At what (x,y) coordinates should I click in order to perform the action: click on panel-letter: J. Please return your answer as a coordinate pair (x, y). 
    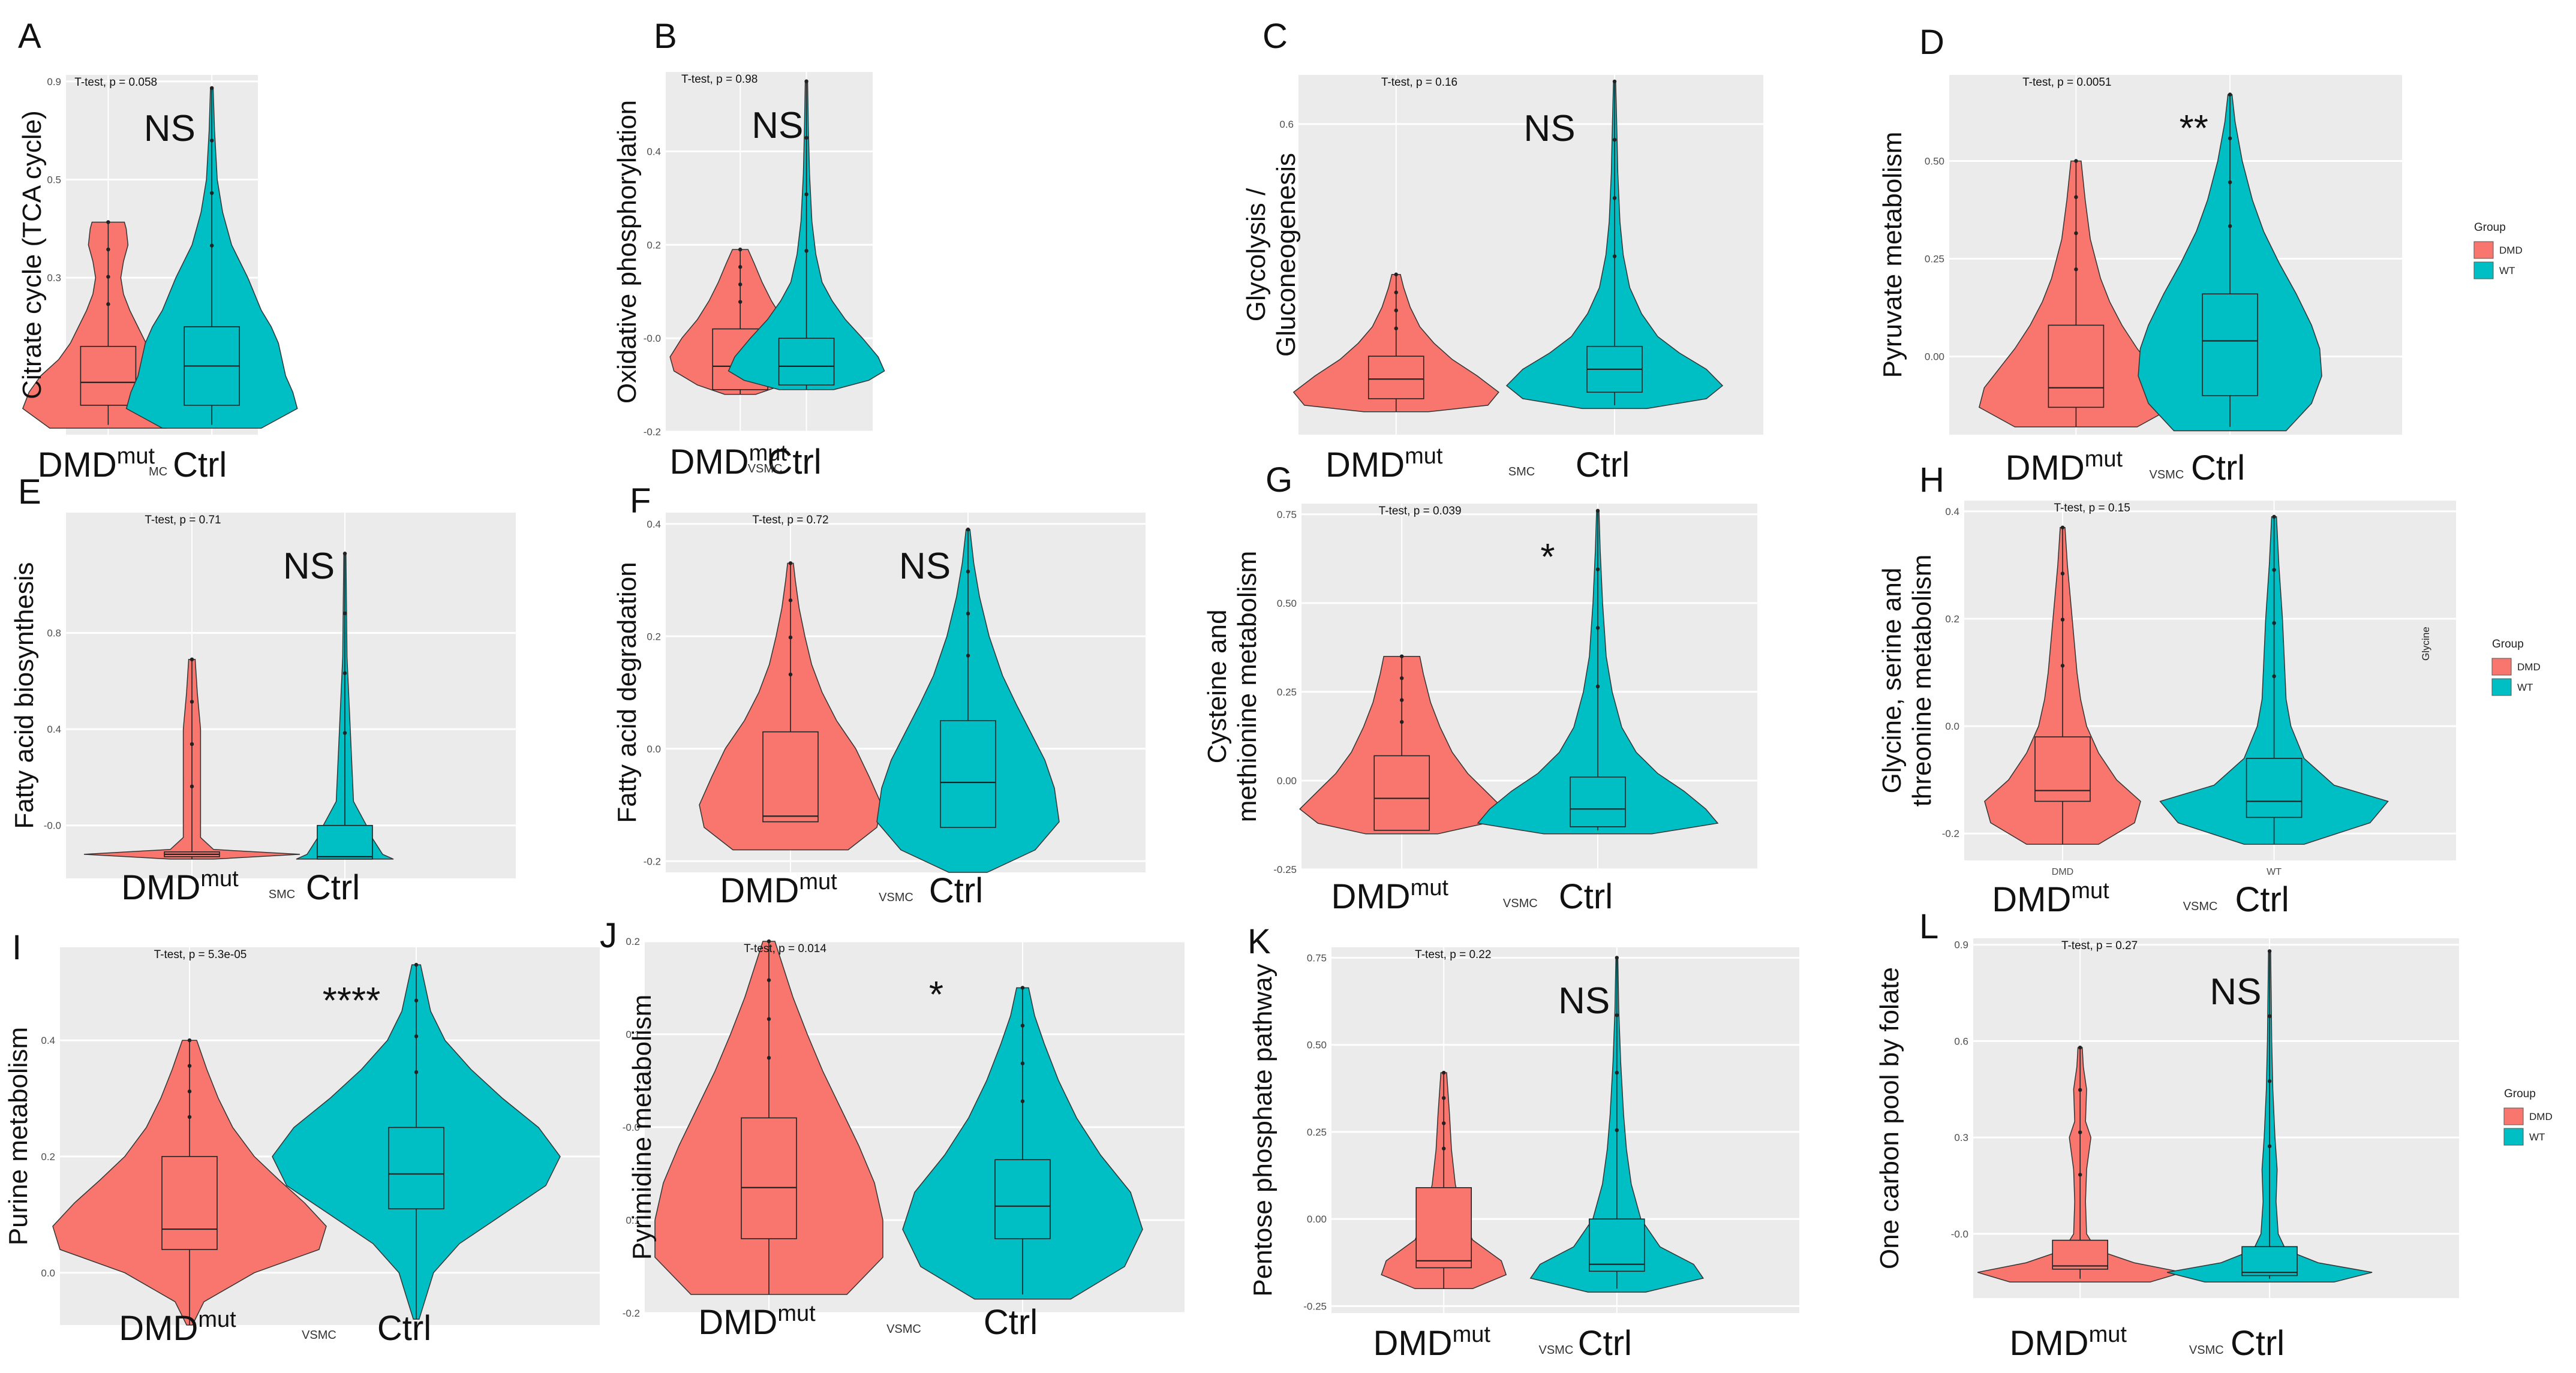
    Looking at the image, I should click on (609, 936).